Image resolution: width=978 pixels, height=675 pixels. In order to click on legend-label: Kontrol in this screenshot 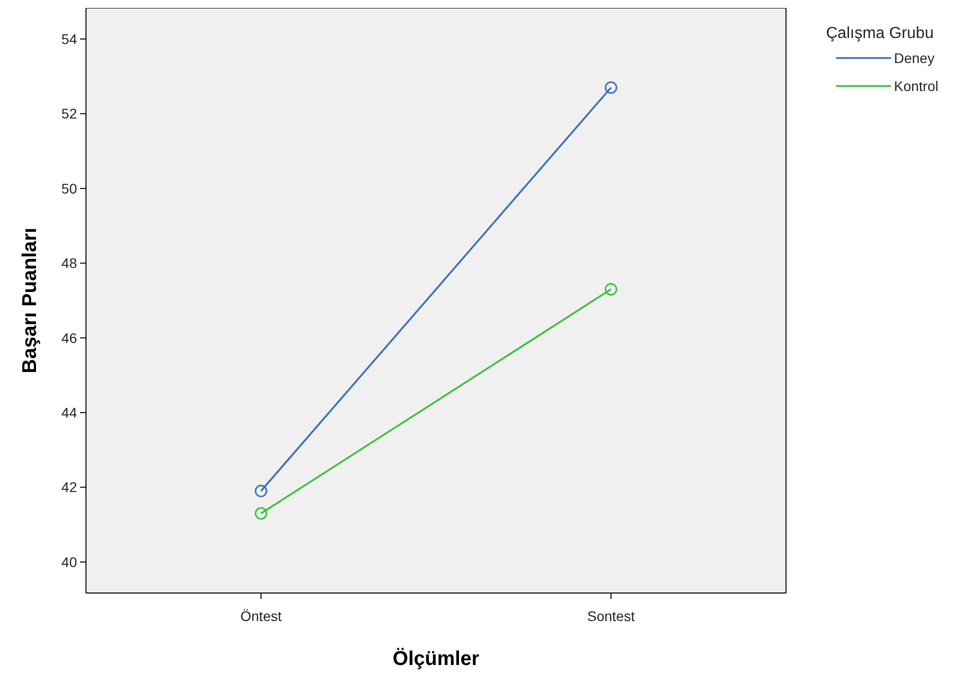, I will do `click(916, 86)`.